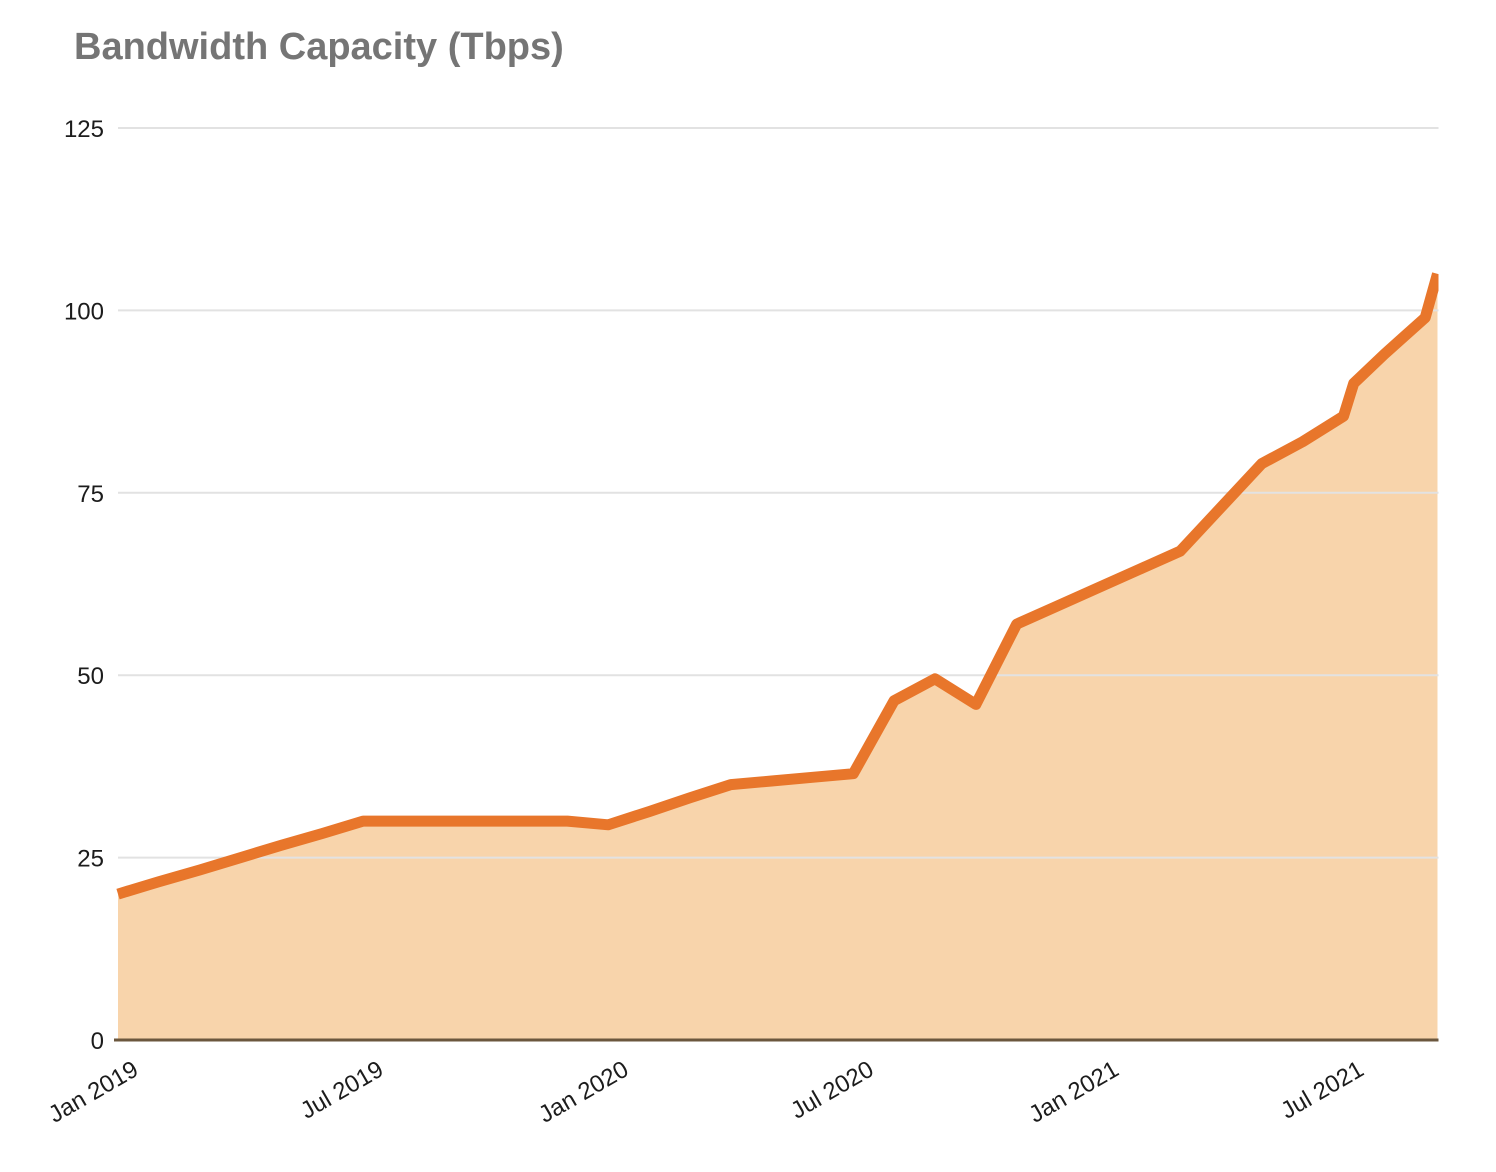 This screenshot has height=1172, width=1496. I want to click on x-tick-label: Jul 2019, so click(342, 1090).